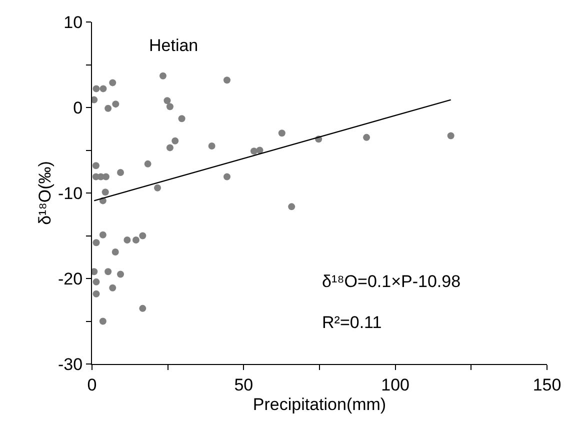 This screenshot has height=432, width=573. Describe the element at coordinates (319, 404) in the screenshot. I see `x-axis-title: Precipitation(mm)` at that location.